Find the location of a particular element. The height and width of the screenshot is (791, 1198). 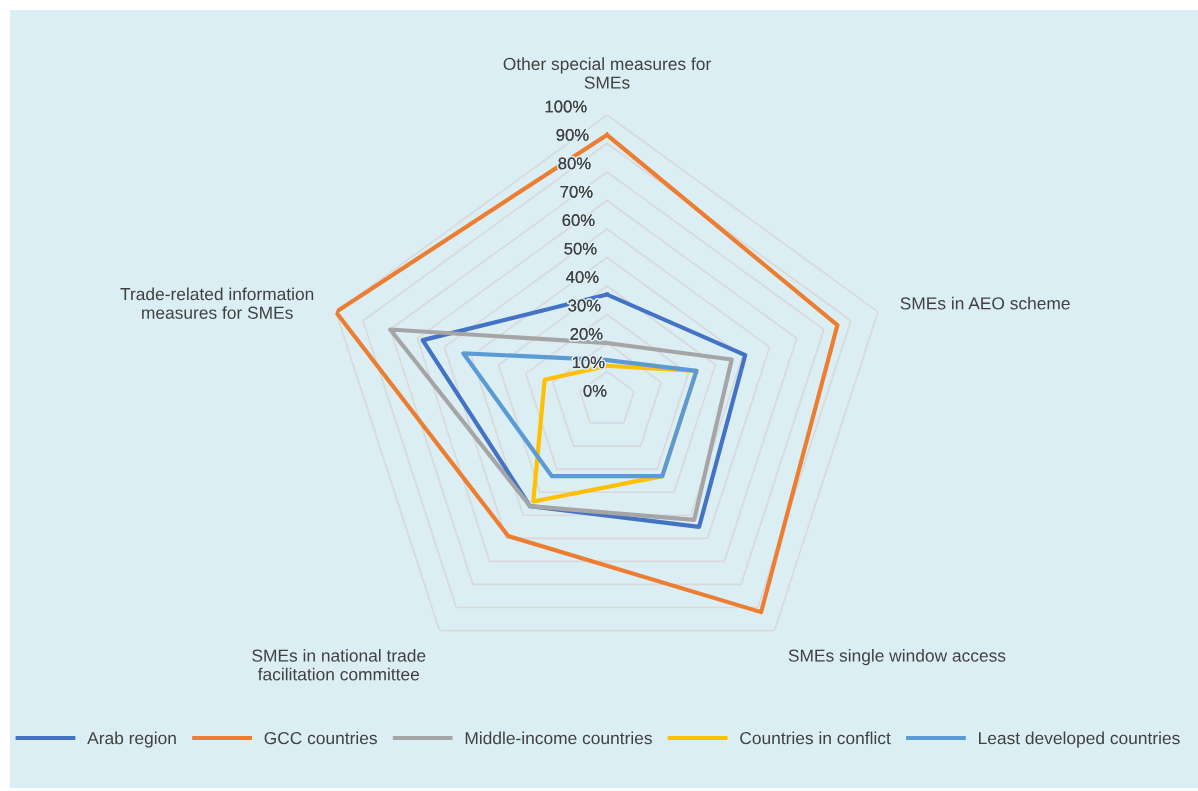

legend-label: Middle-income countries is located at coordinates (558, 738).